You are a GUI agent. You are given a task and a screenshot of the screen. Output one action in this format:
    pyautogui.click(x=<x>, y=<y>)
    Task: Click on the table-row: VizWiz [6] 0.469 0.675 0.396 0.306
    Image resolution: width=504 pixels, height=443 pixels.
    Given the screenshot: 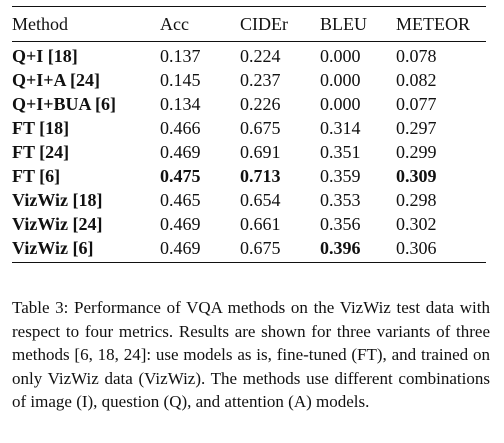 What is the action you would take?
    pyautogui.click(x=249, y=249)
    